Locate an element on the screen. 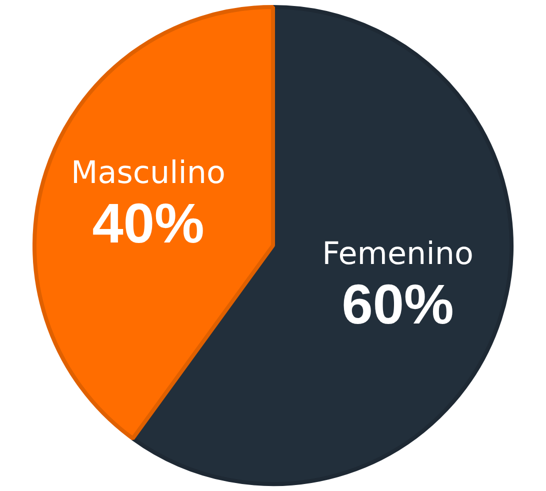 The image size is (546, 491). data-label: 40% is located at coordinates (148, 222).